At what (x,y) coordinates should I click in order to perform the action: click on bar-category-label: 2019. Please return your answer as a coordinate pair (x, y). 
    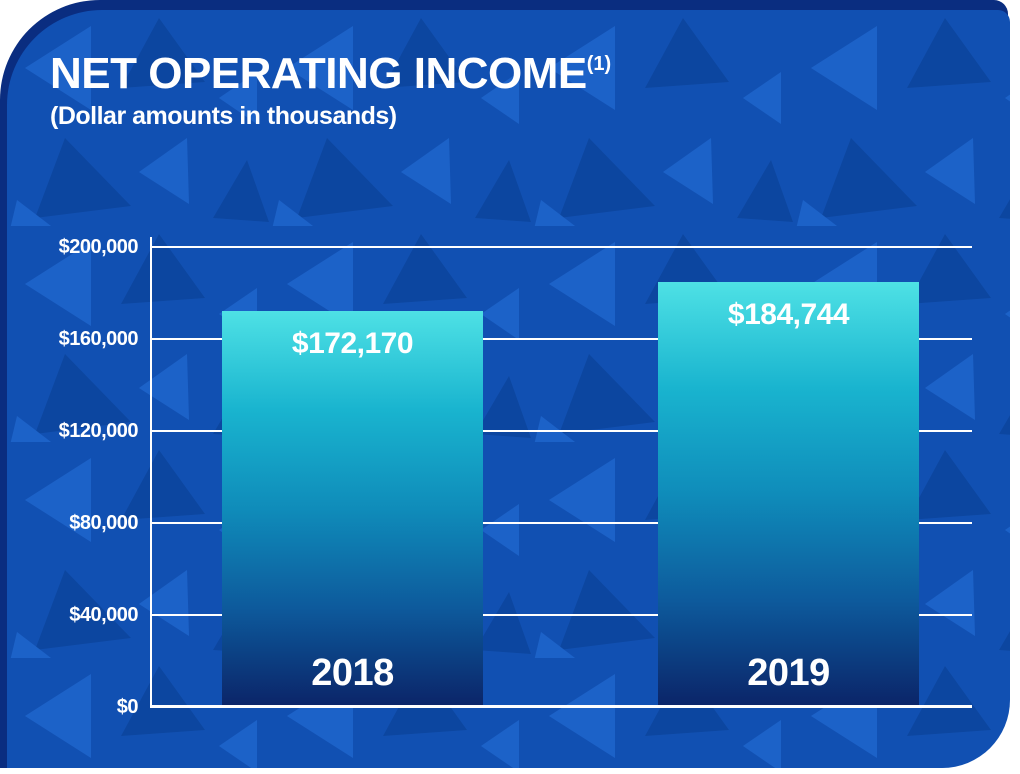
    Looking at the image, I should click on (788, 673).